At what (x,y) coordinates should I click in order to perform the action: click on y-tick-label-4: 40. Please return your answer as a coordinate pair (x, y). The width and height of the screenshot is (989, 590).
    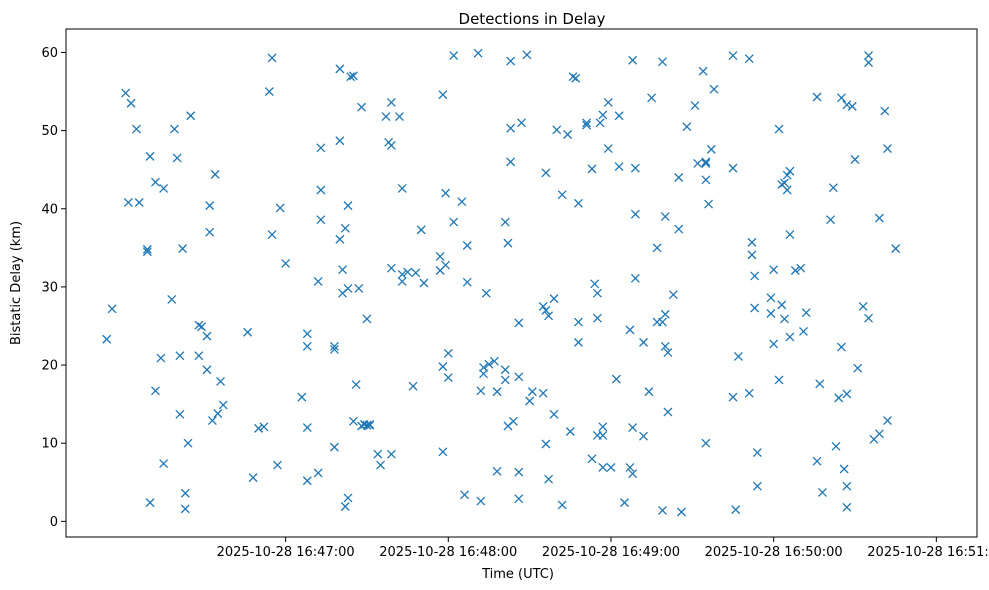
    Looking at the image, I should click on (49, 209).